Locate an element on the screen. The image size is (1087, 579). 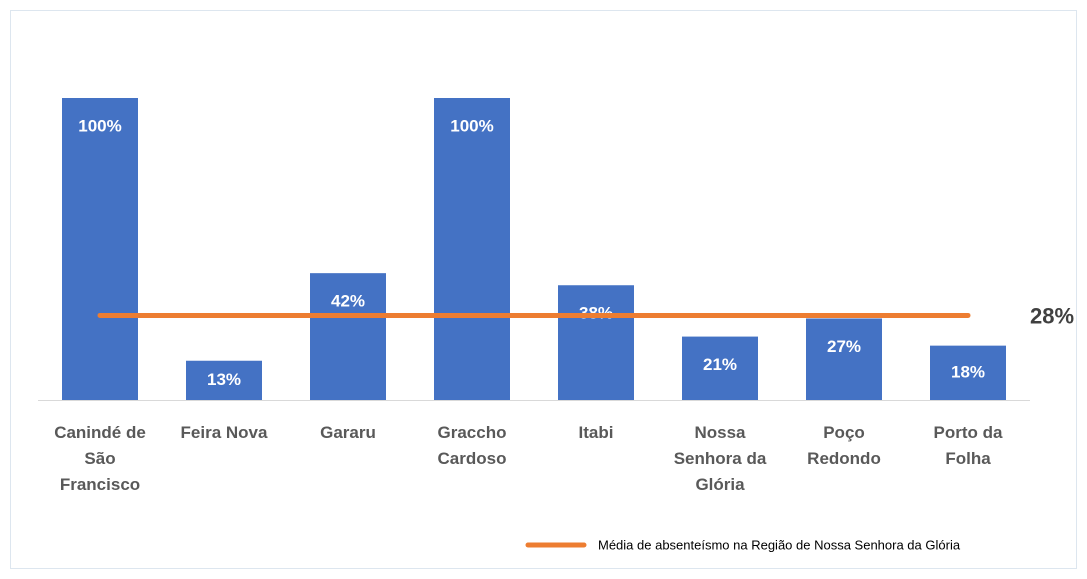
data-label: 42% is located at coordinates (348, 301).